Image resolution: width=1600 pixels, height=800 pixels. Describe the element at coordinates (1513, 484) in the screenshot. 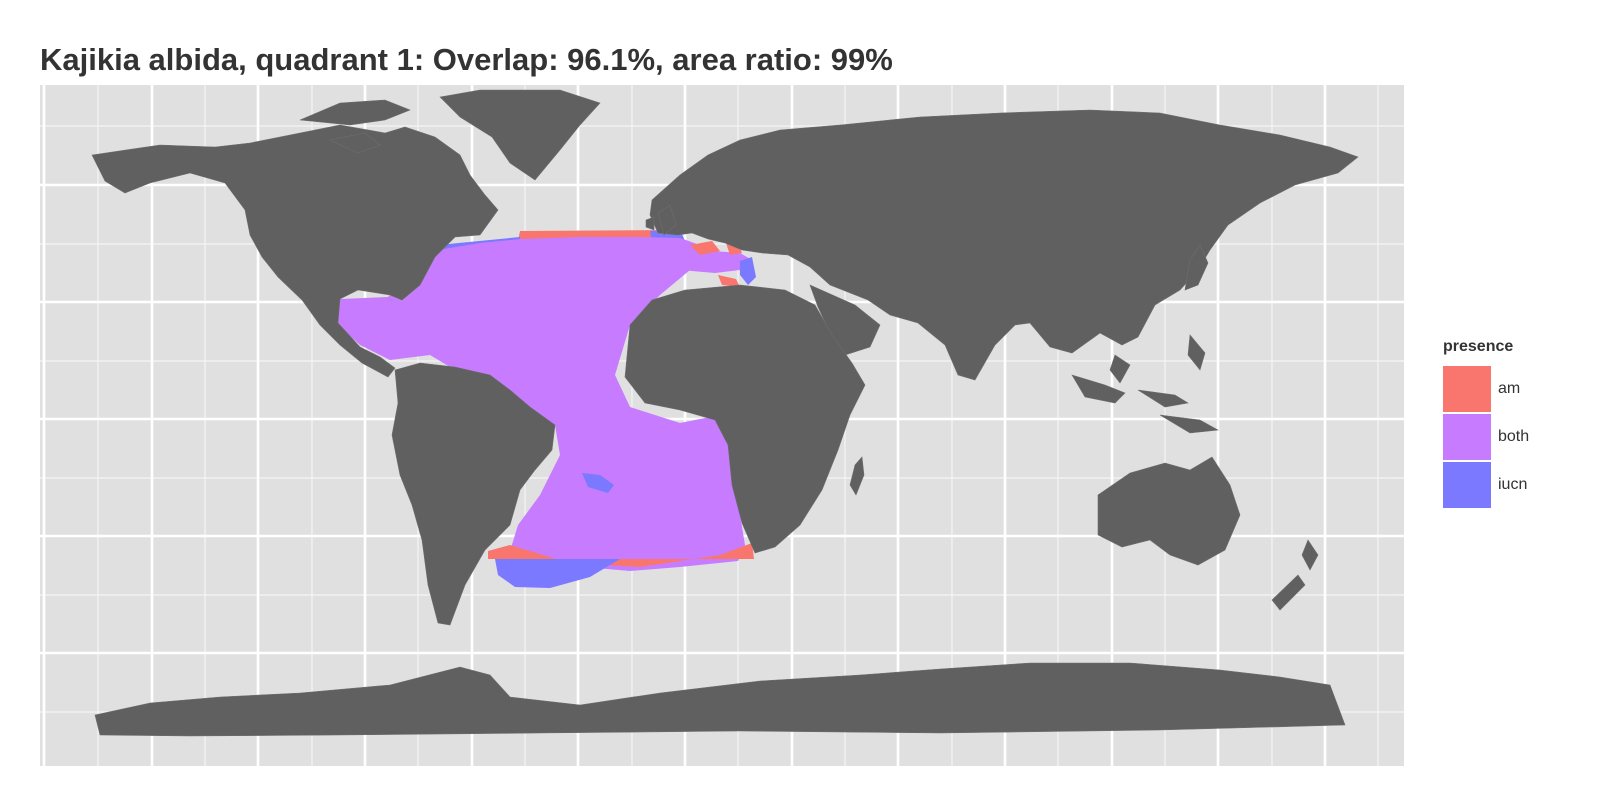

I see `legend-label-iucn: iucn` at that location.